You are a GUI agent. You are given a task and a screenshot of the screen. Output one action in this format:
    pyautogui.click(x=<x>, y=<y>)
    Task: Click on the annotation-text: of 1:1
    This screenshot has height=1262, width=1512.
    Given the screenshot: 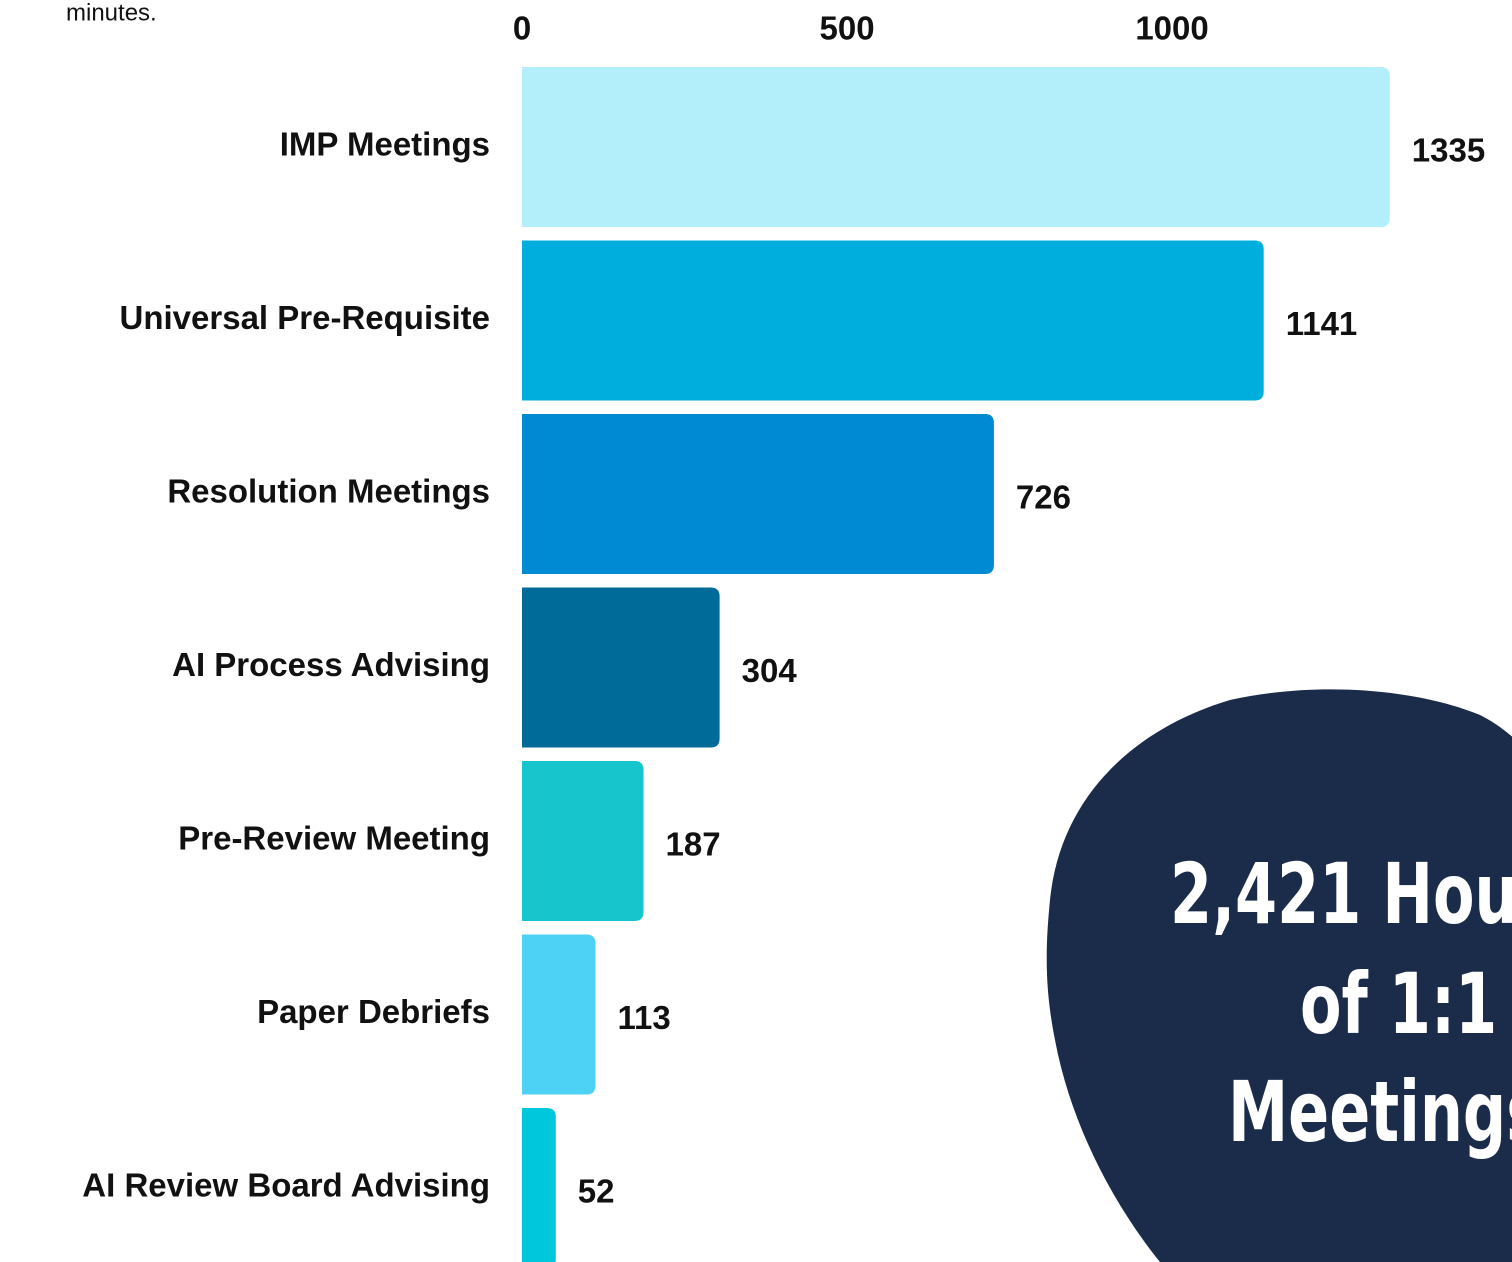 What is the action you would take?
    pyautogui.click(x=1398, y=1005)
    